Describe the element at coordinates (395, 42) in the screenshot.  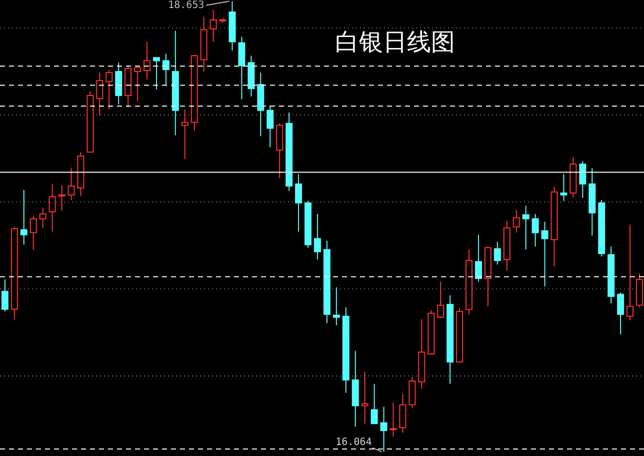
I see `text: 白银日线图` at that location.